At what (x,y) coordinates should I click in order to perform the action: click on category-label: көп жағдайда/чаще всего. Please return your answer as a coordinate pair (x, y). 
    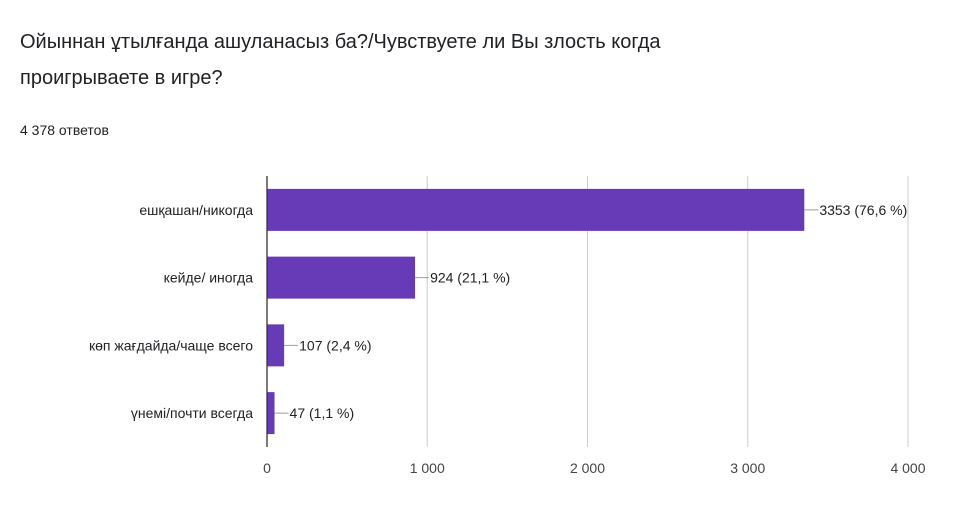
    Looking at the image, I should click on (171, 345).